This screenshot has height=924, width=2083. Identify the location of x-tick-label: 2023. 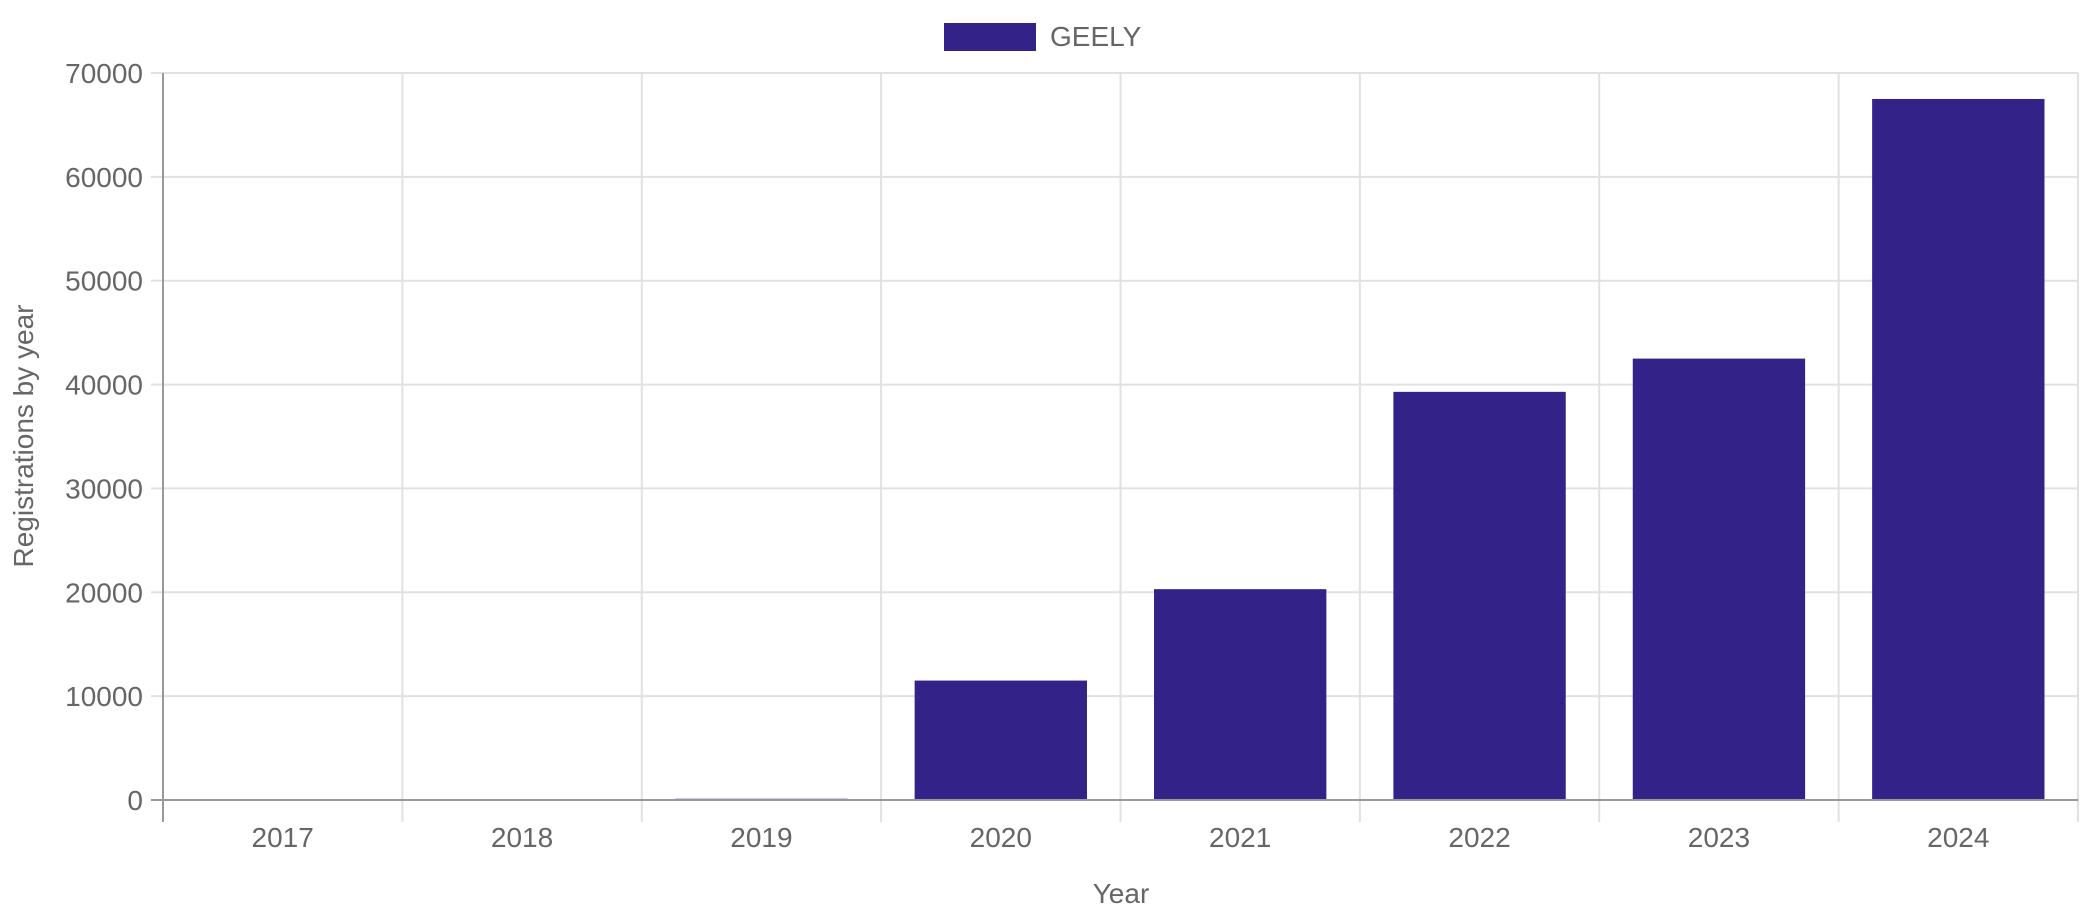
(1719, 837).